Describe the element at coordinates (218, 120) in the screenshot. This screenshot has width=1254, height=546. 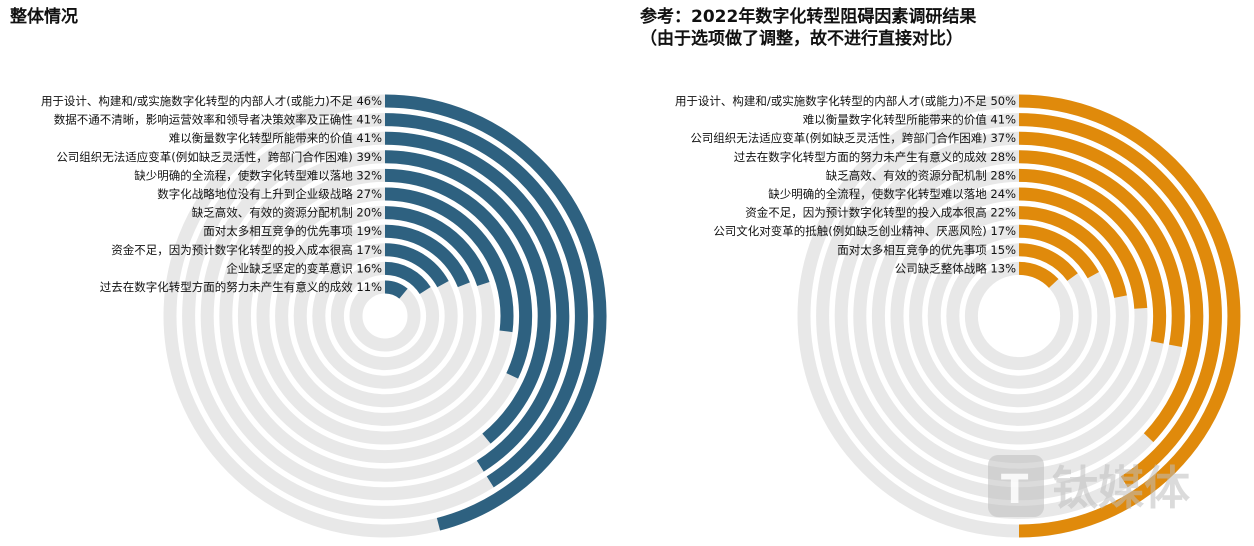
I see `ring-label: 数据不通不清晰，影响运营效率和领导者决策效率及正确性 41%` at that location.